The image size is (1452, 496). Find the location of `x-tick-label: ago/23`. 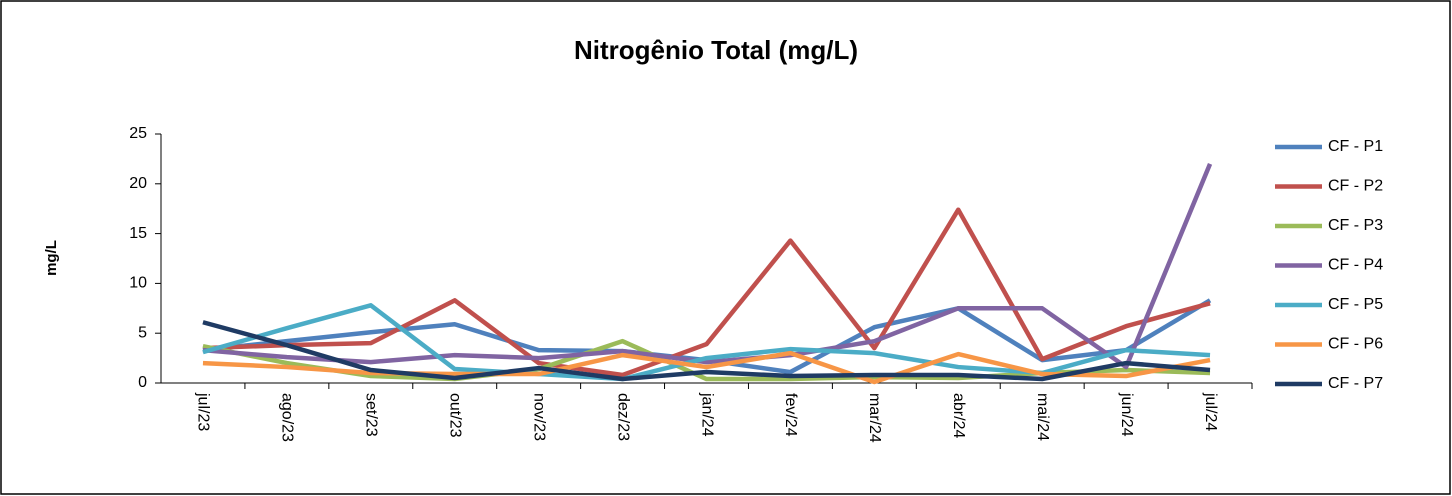

x-tick-label: ago/23 is located at coordinates (287, 417).